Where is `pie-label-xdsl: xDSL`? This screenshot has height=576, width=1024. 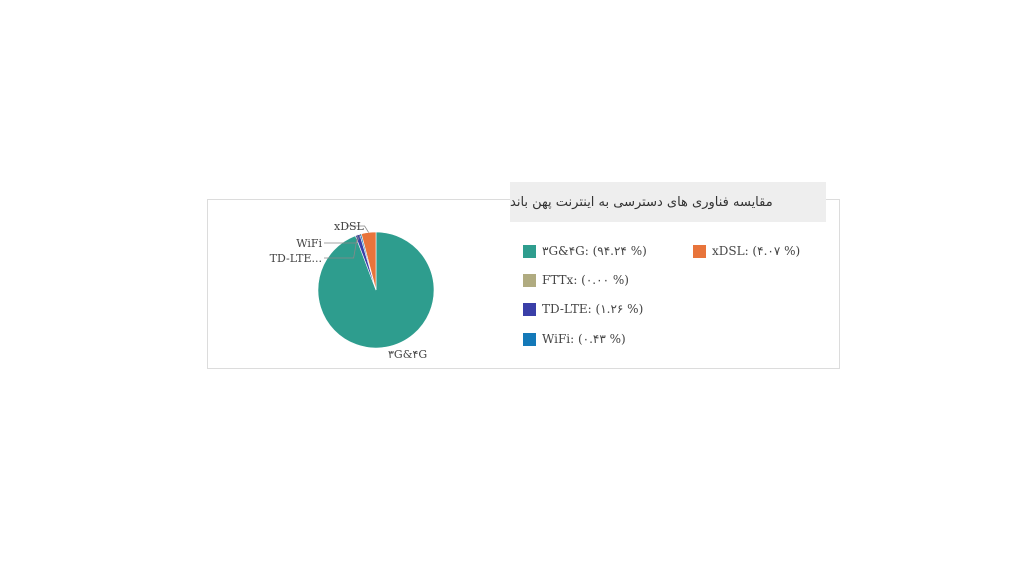 pie-label-xdsl: xDSL is located at coordinates (349, 226).